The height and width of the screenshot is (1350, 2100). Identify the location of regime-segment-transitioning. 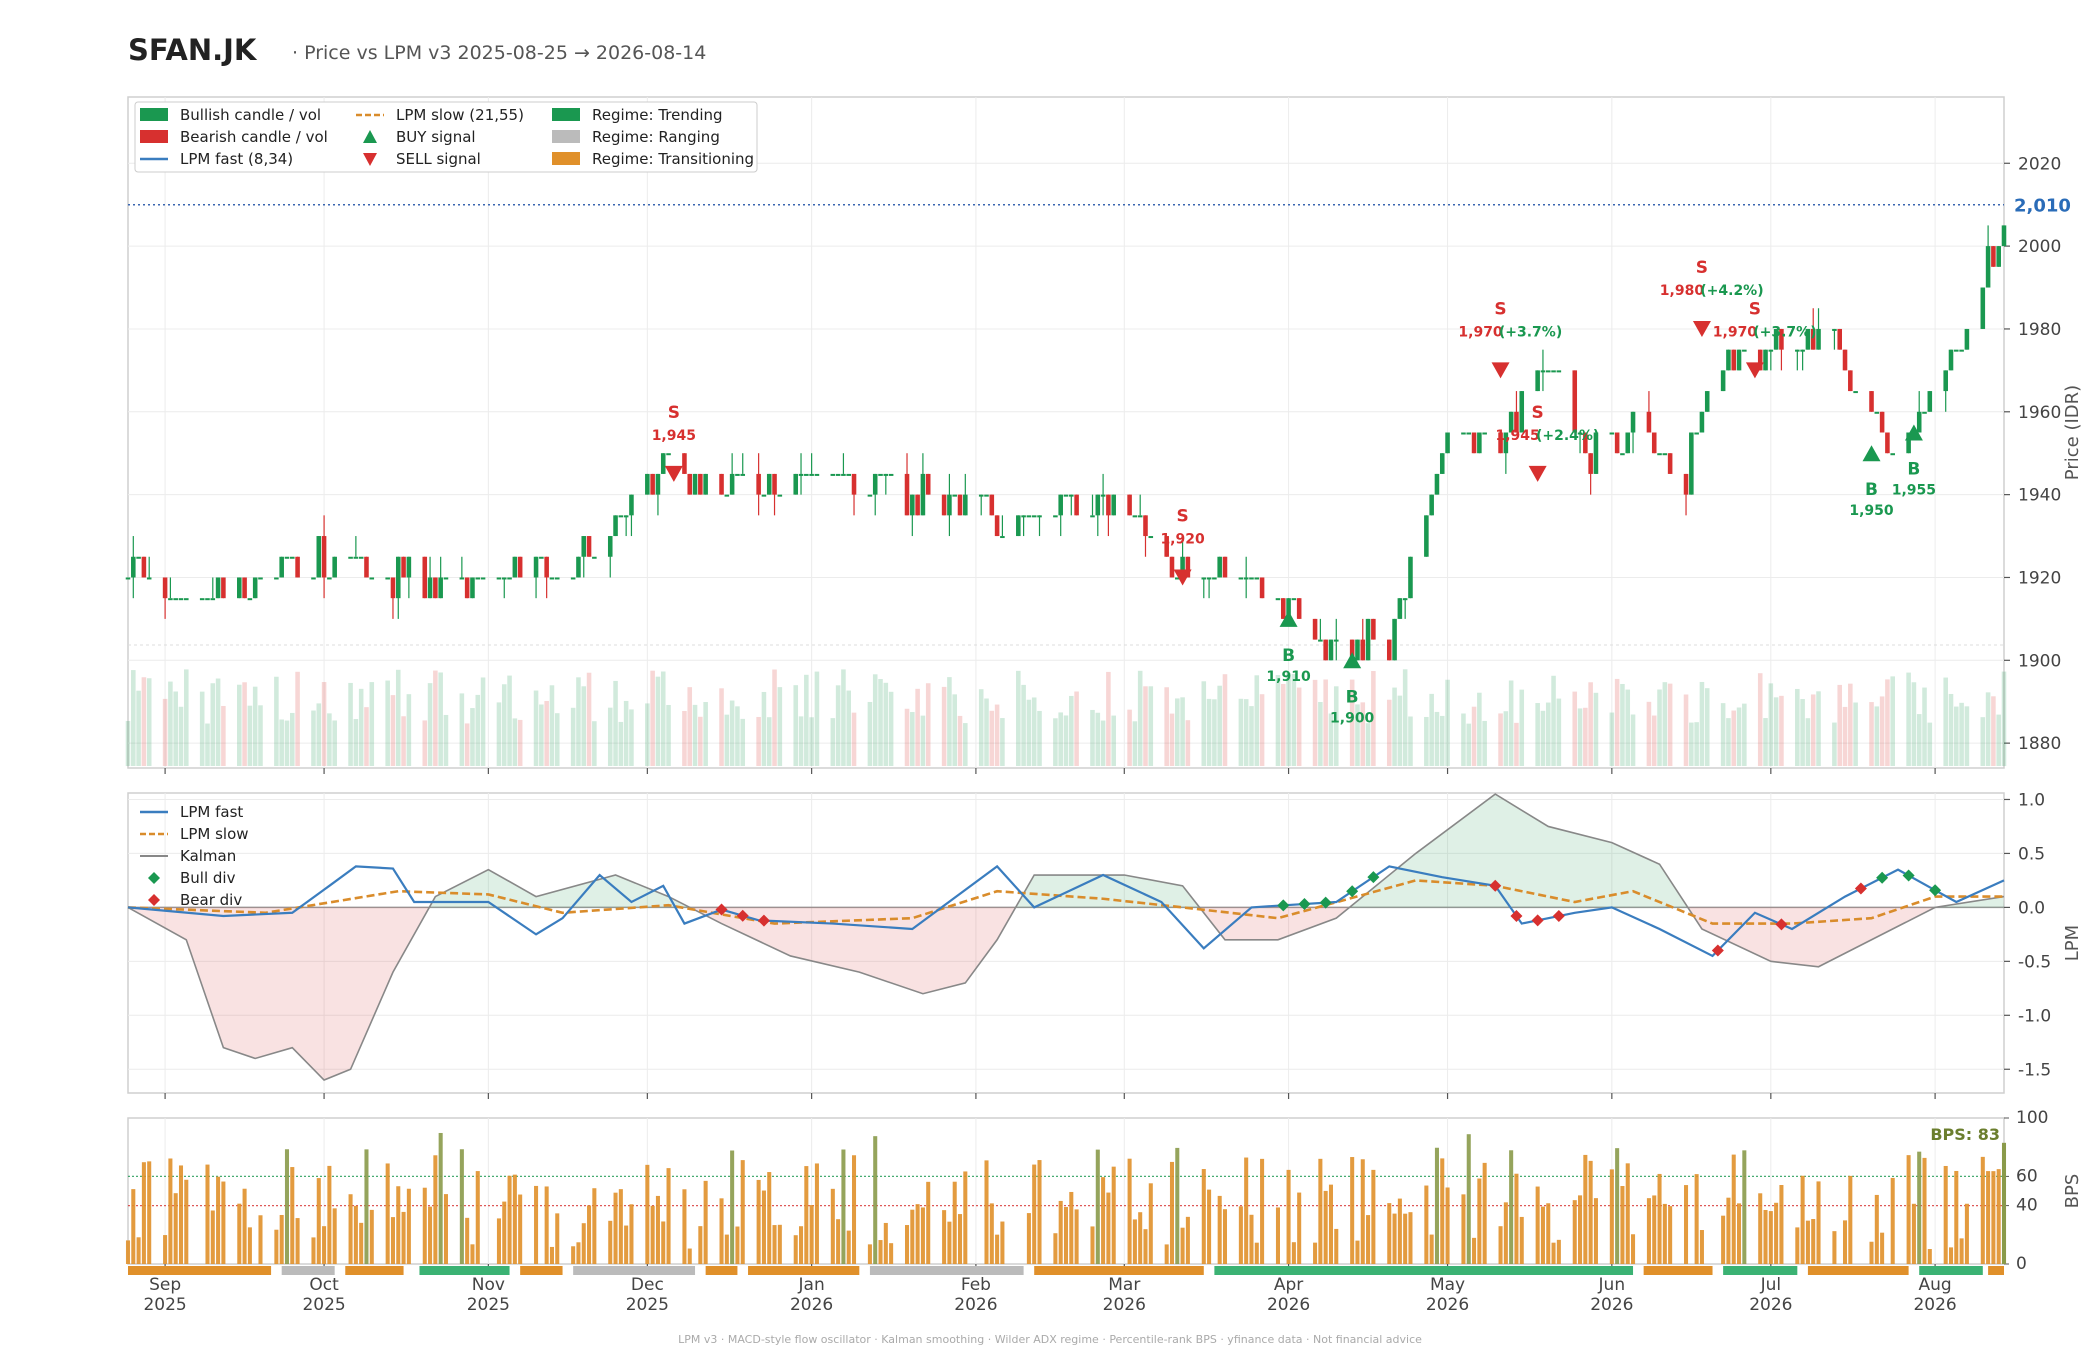
(200, 1270).